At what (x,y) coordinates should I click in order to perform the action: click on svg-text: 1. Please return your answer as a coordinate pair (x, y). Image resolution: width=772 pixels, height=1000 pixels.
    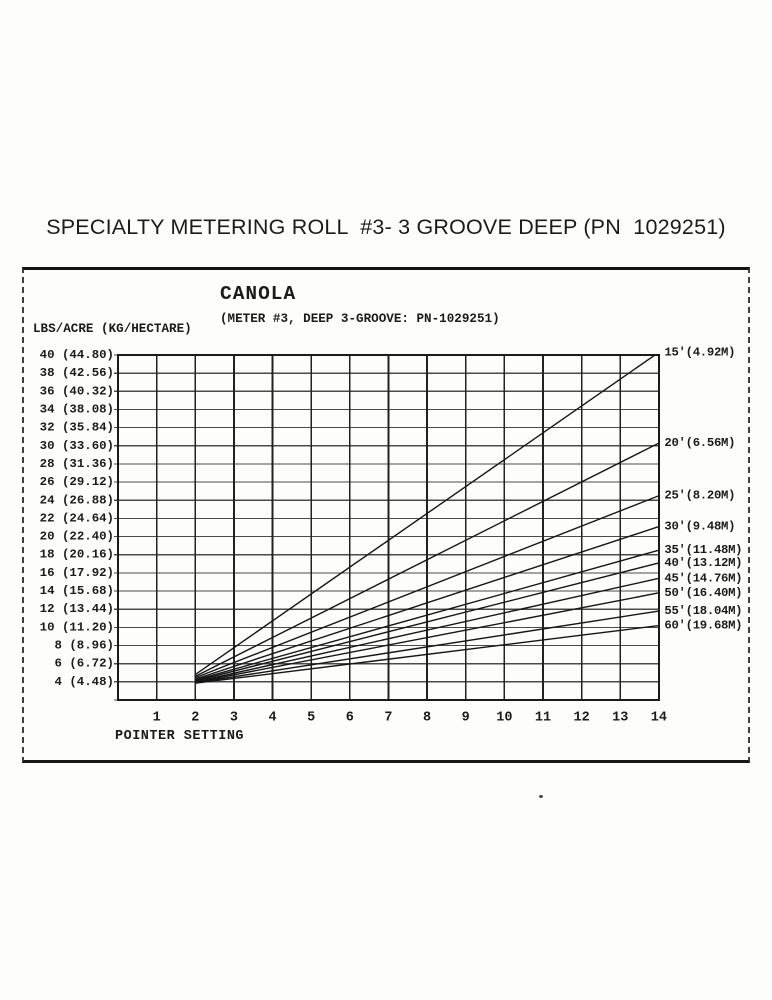
    Looking at the image, I should click on (157, 718).